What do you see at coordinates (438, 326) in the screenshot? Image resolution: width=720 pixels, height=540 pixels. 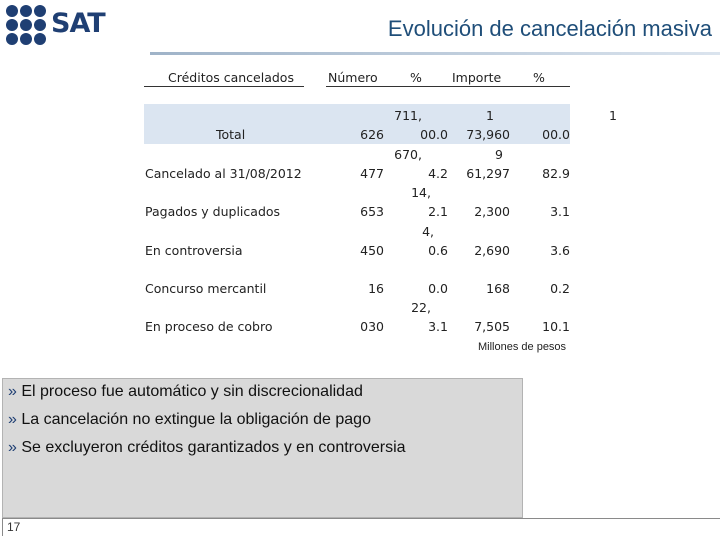 I see `row-pct-b: 3.1` at bounding box center [438, 326].